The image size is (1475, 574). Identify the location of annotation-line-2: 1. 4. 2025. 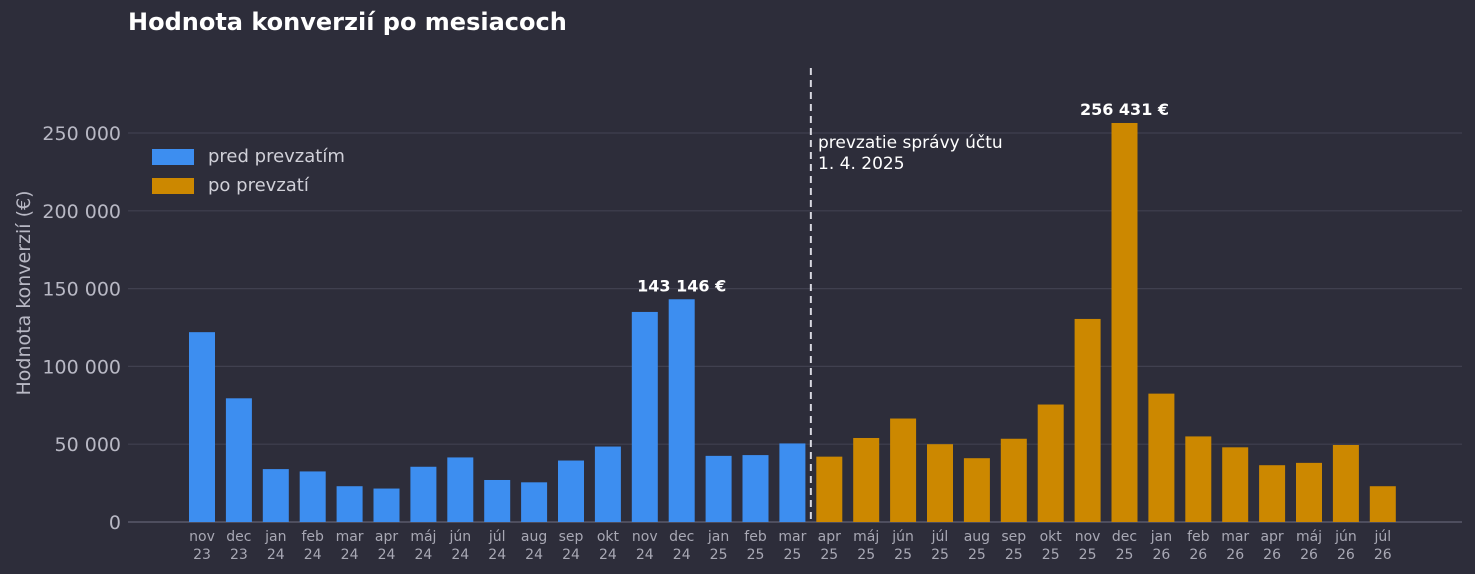
(861, 164).